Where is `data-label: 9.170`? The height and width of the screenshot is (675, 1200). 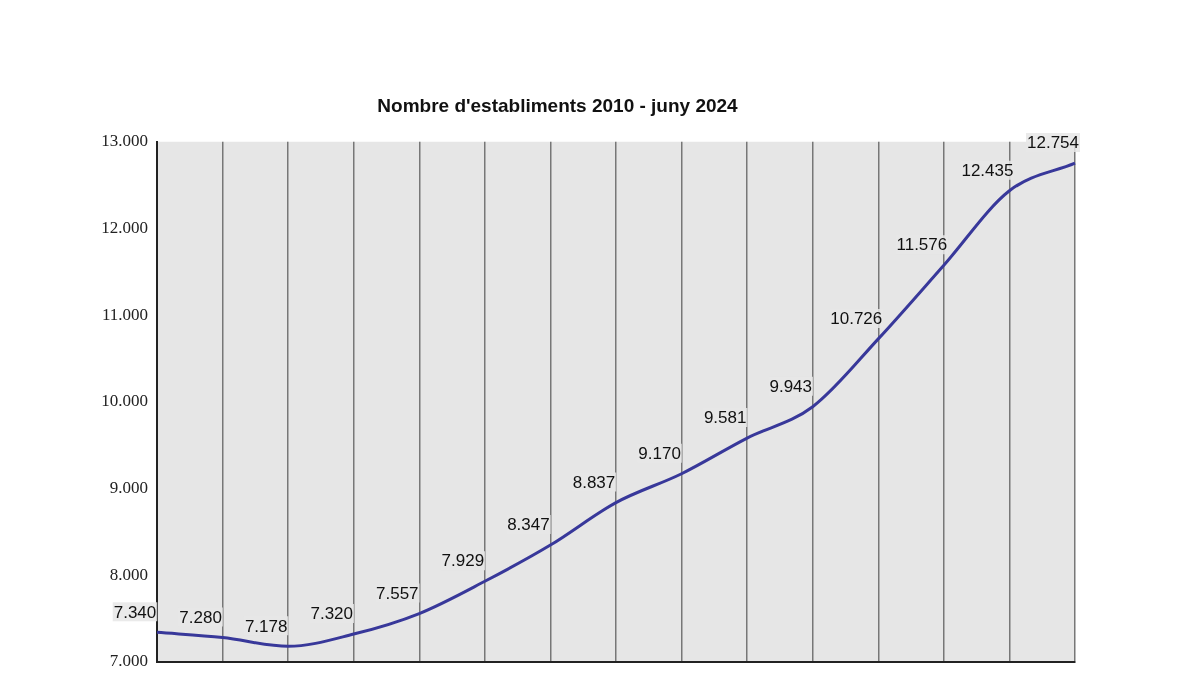 data-label: 9.170 is located at coordinates (659, 453).